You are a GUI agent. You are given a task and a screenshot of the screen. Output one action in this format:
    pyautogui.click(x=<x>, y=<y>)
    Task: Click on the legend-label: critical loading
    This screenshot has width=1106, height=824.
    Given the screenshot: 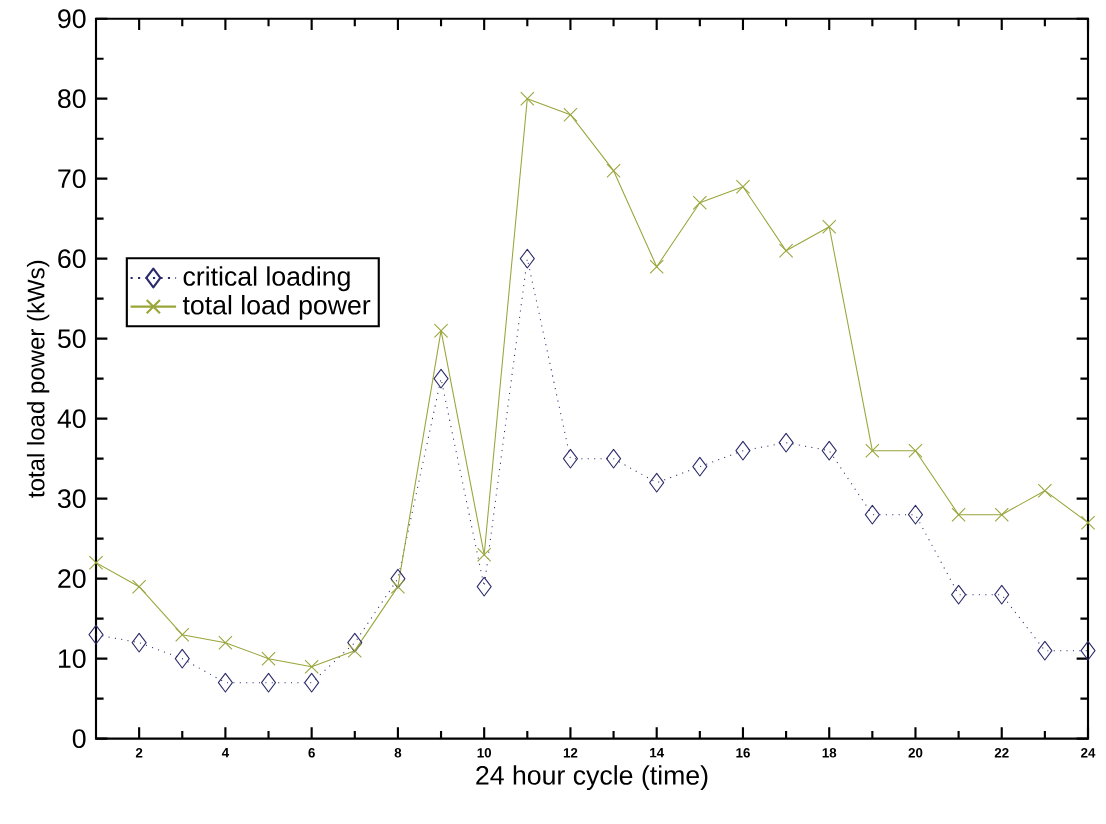 What is the action you would take?
    pyautogui.click(x=266, y=279)
    